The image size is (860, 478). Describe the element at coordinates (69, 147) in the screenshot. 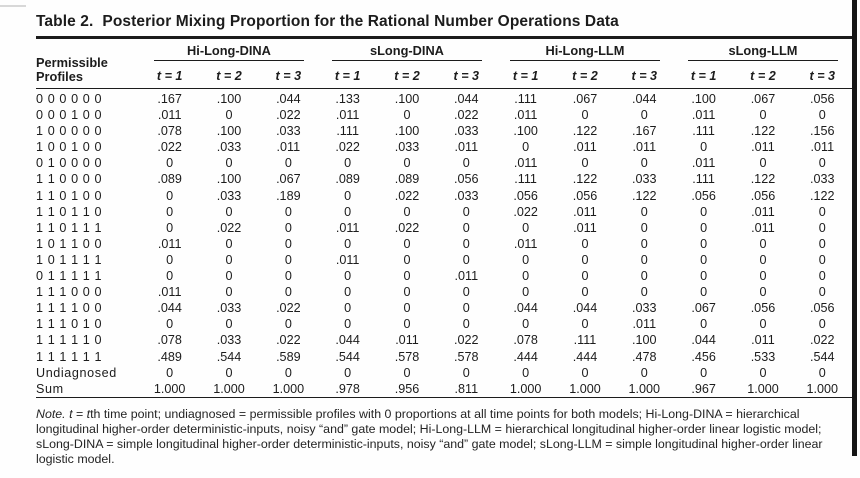

I see `profile-cell: 1 0 0 1 0 0` at that location.